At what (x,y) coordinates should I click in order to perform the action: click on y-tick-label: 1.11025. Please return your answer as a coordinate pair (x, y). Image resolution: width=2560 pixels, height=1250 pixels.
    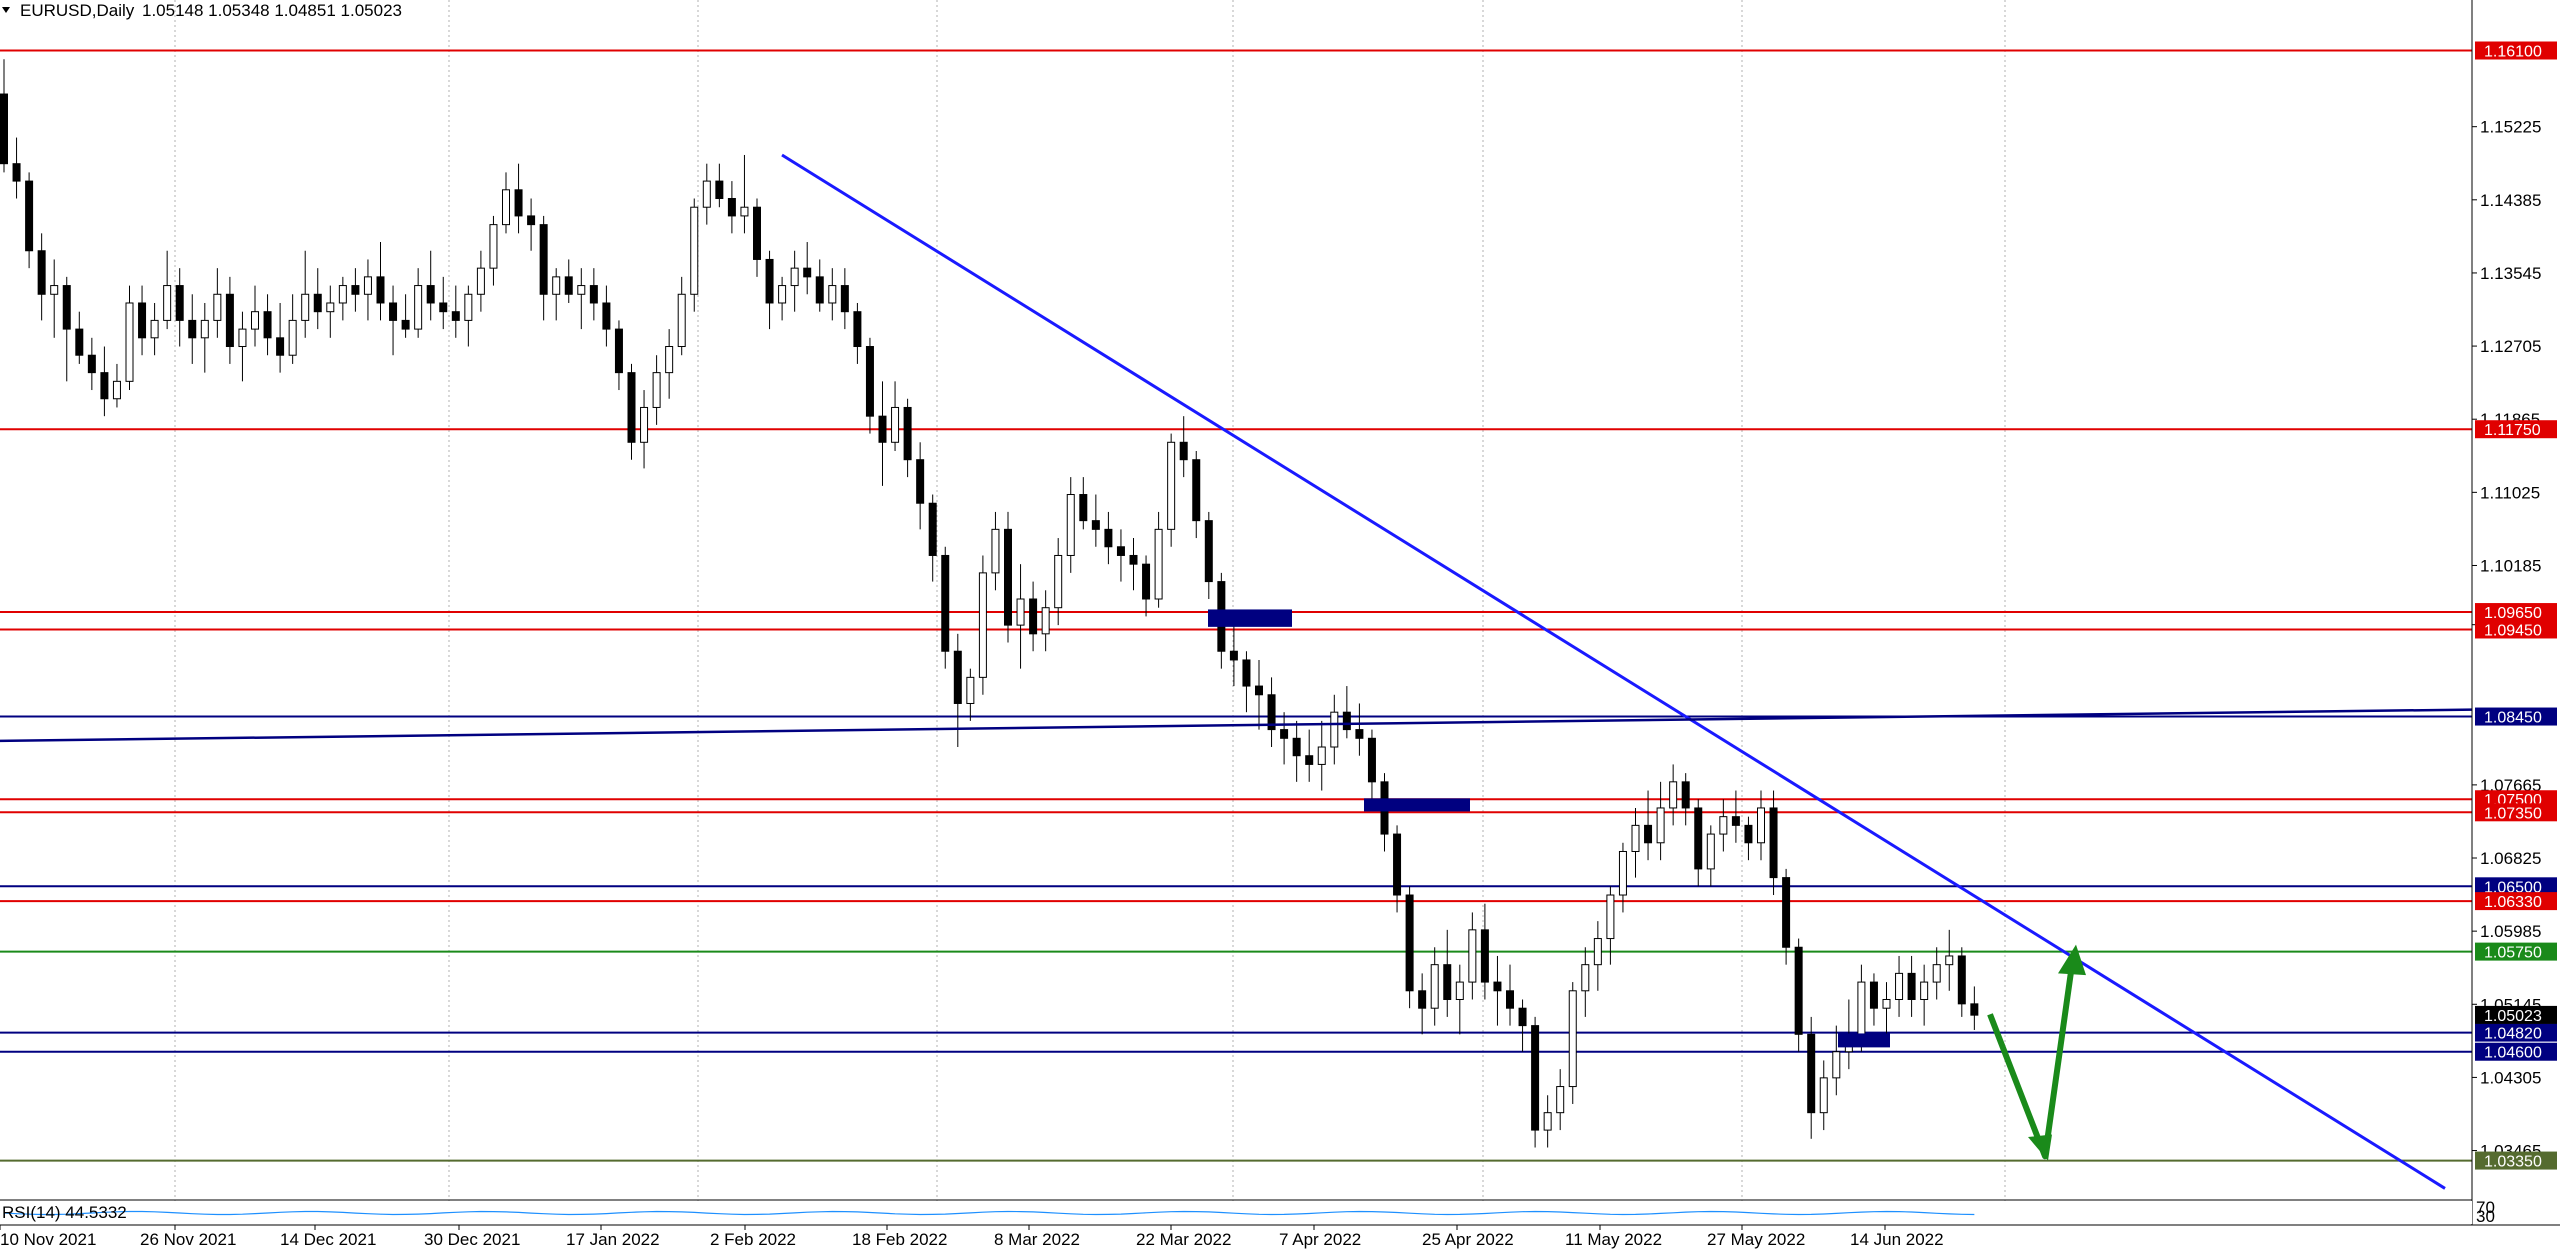
    Looking at the image, I should click on (2510, 492).